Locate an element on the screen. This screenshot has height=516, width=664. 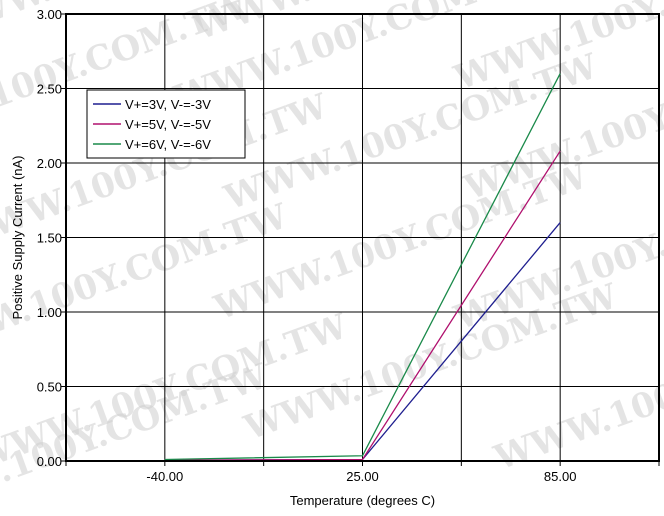
legend-label: V+=6V, V-=-6V is located at coordinates (168, 144).